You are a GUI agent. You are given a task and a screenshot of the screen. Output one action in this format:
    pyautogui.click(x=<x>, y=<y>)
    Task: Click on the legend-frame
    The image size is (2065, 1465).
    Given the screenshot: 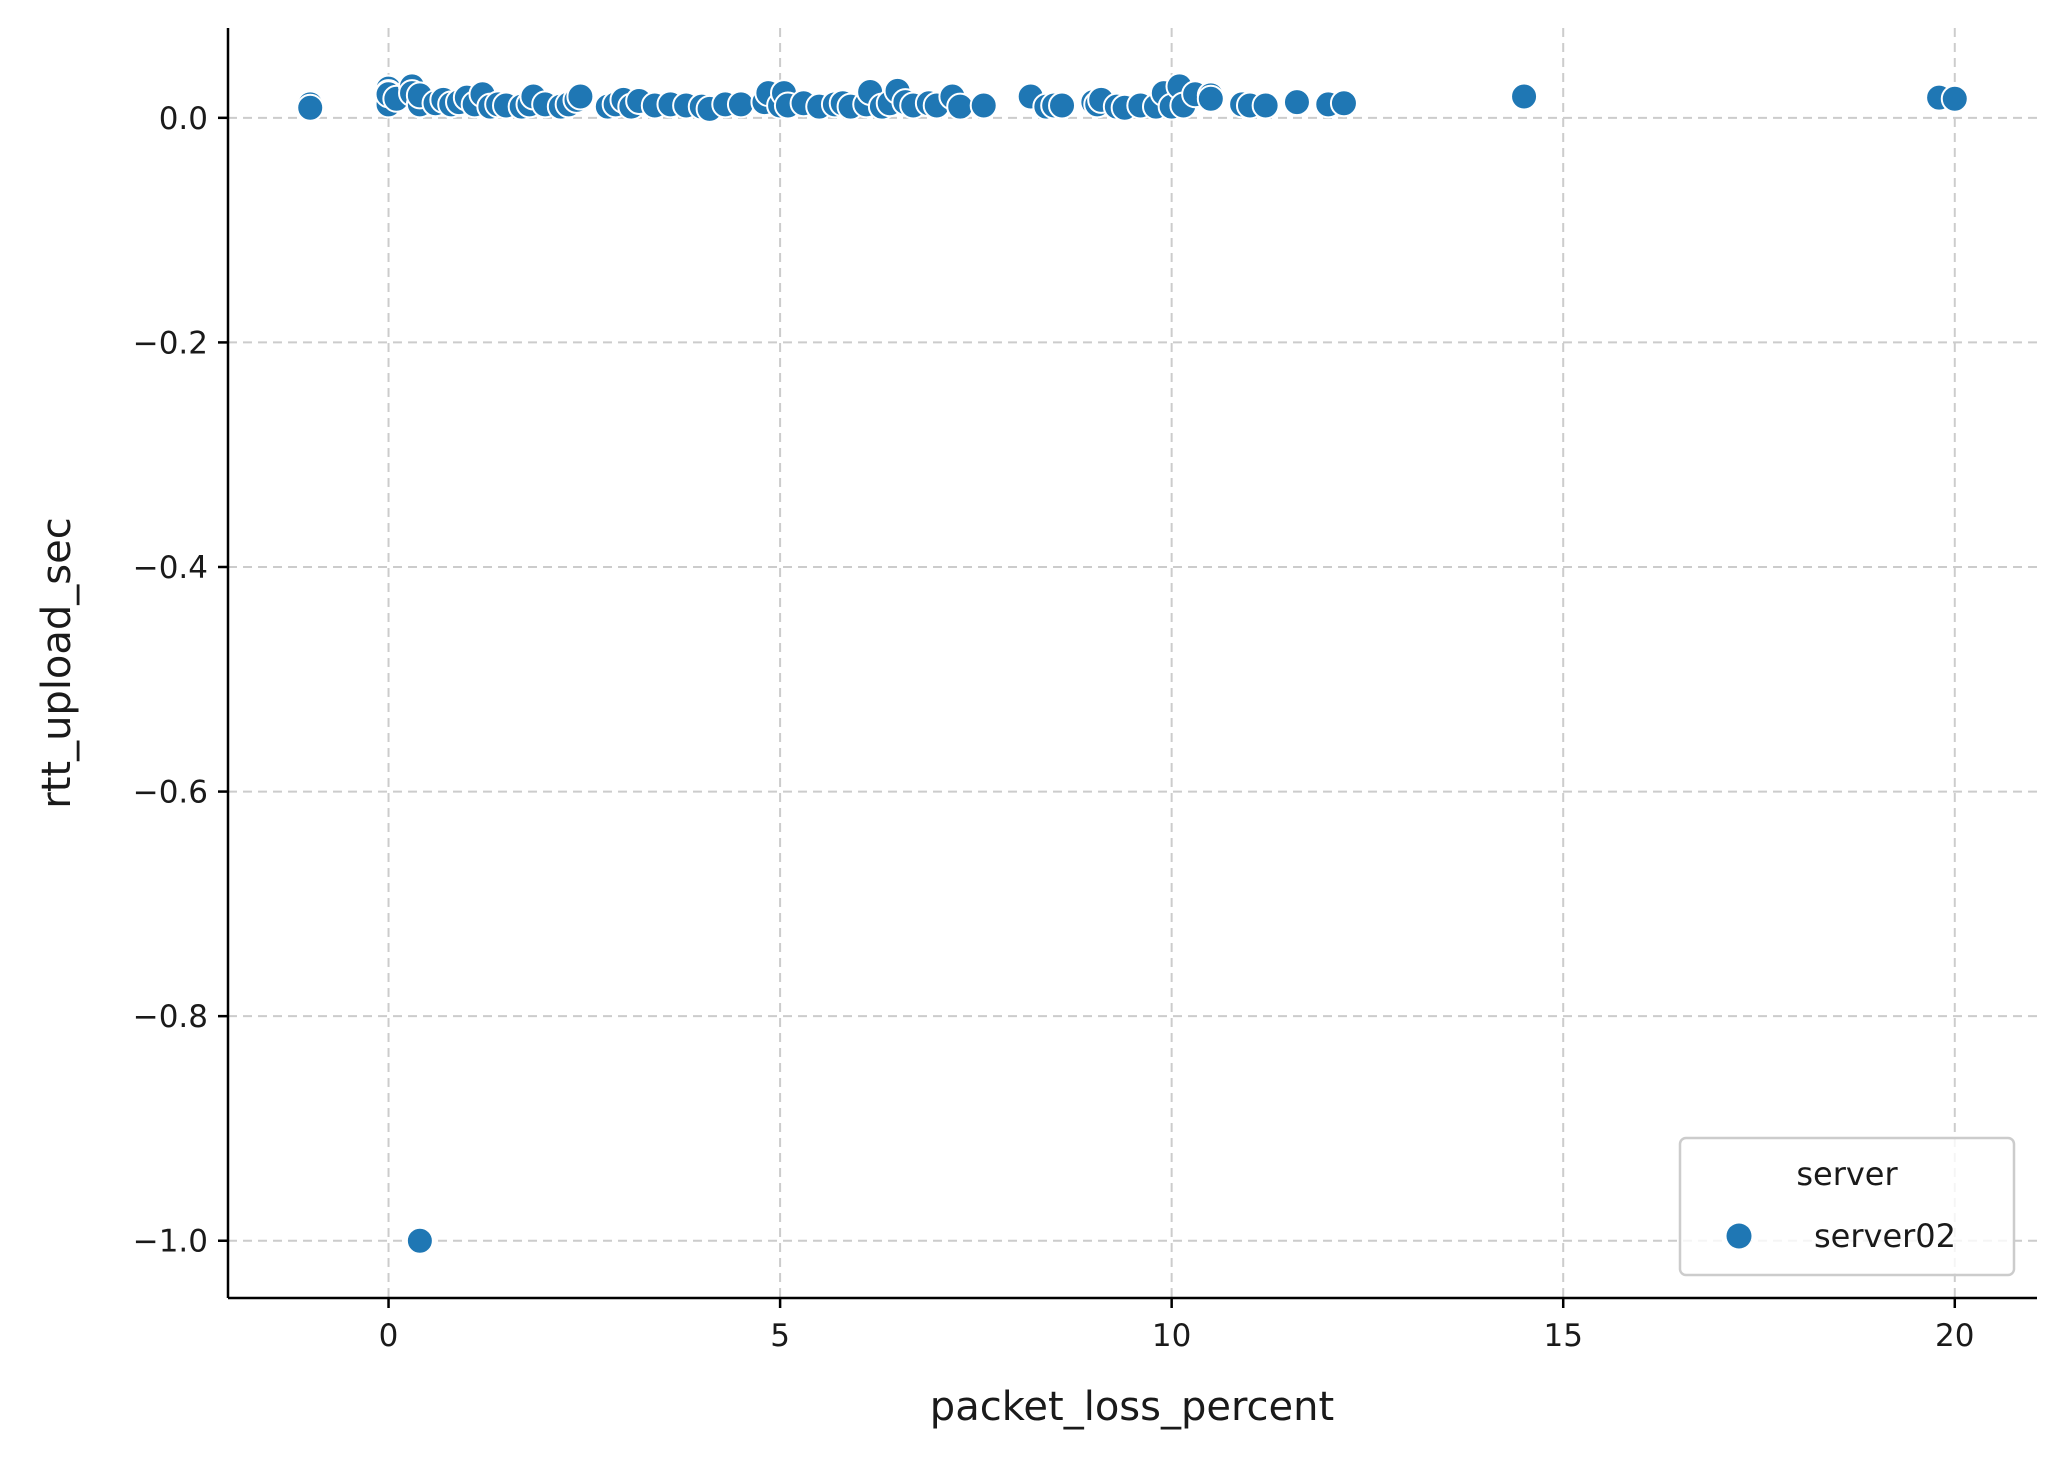 What is the action you would take?
    pyautogui.click(x=1847, y=1206)
    